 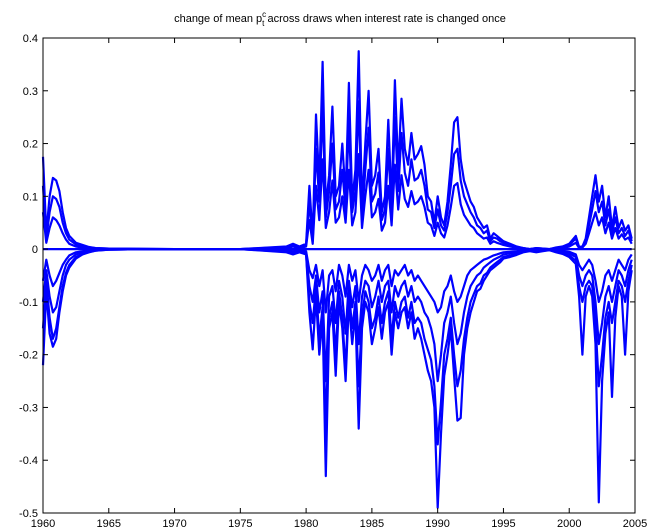 What do you see at coordinates (28, 514) in the screenshot?
I see `y-tick-label: -0.5` at bounding box center [28, 514].